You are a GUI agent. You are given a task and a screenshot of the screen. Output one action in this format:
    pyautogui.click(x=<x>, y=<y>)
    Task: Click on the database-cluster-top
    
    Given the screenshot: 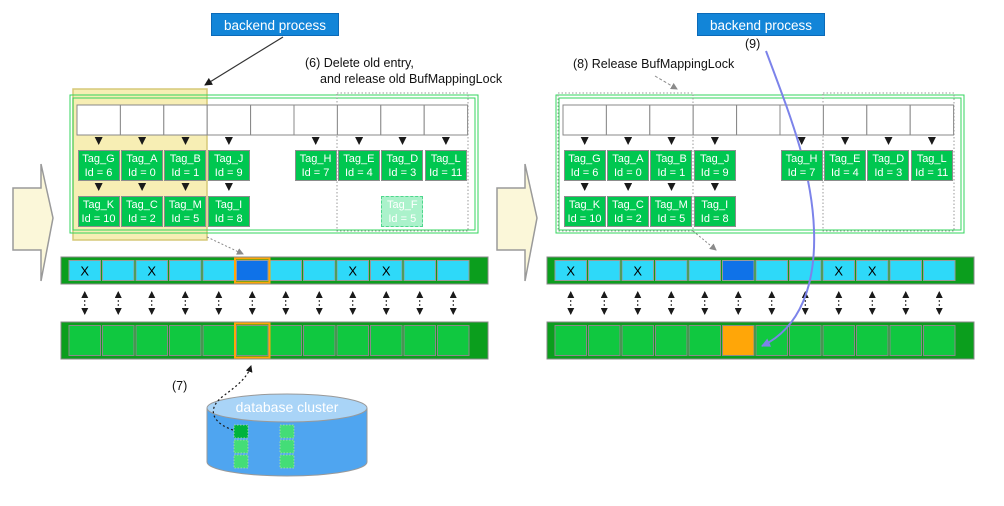 What is the action you would take?
    pyautogui.click(x=287, y=408)
    